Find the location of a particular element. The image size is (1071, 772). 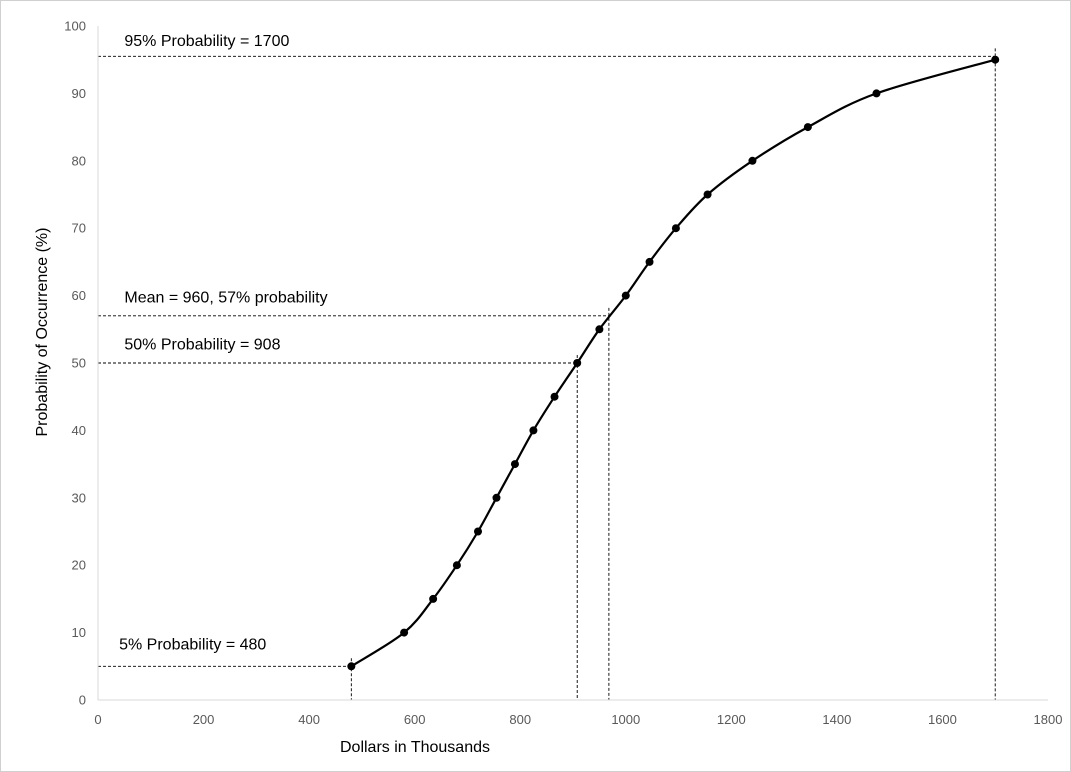

x-tick-label: 1000 is located at coordinates (625, 719).